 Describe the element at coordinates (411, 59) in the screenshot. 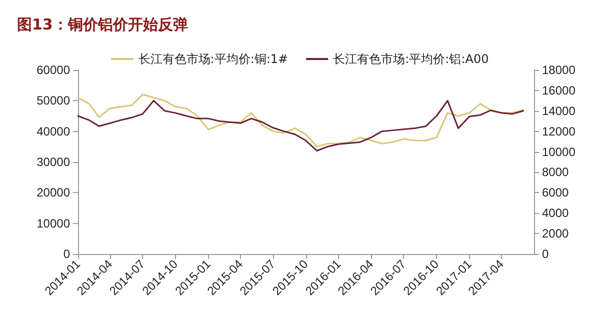

I see `legend-label: 长江有色市场:平均价:铝:A00` at that location.